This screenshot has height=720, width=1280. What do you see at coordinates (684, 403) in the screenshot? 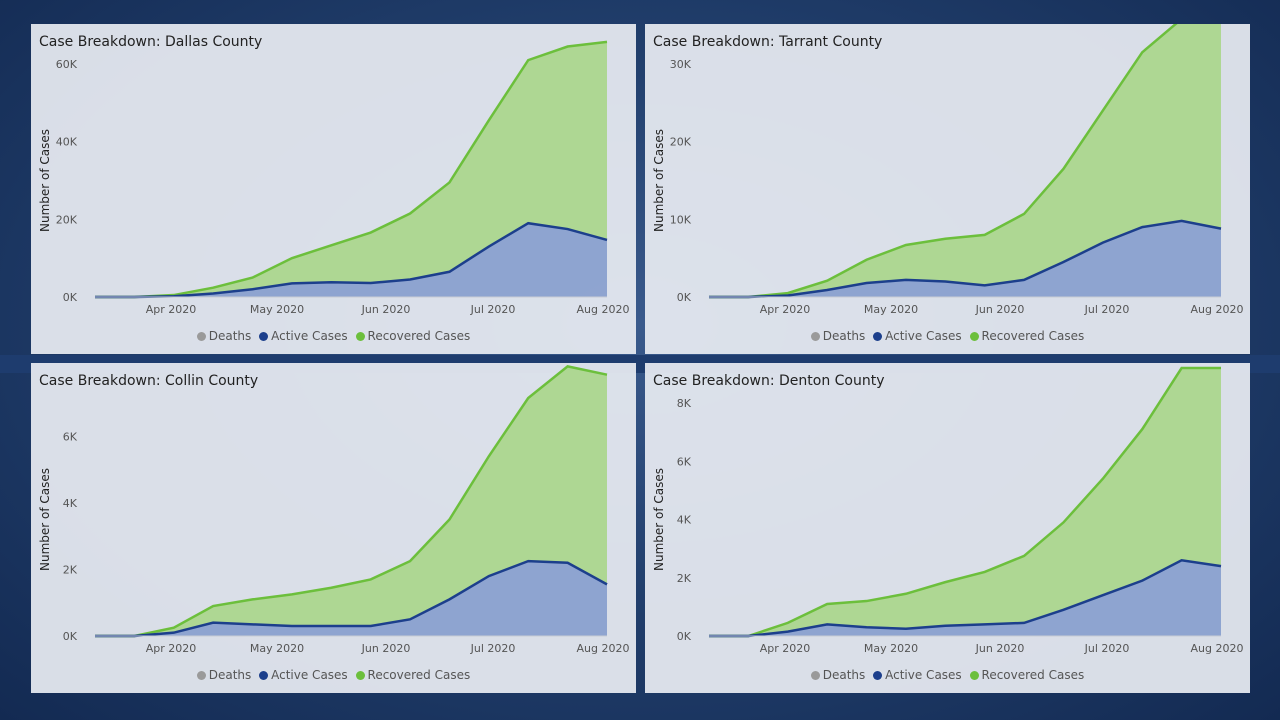
I see `y-tick-label: 8K` at bounding box center [684, 403].